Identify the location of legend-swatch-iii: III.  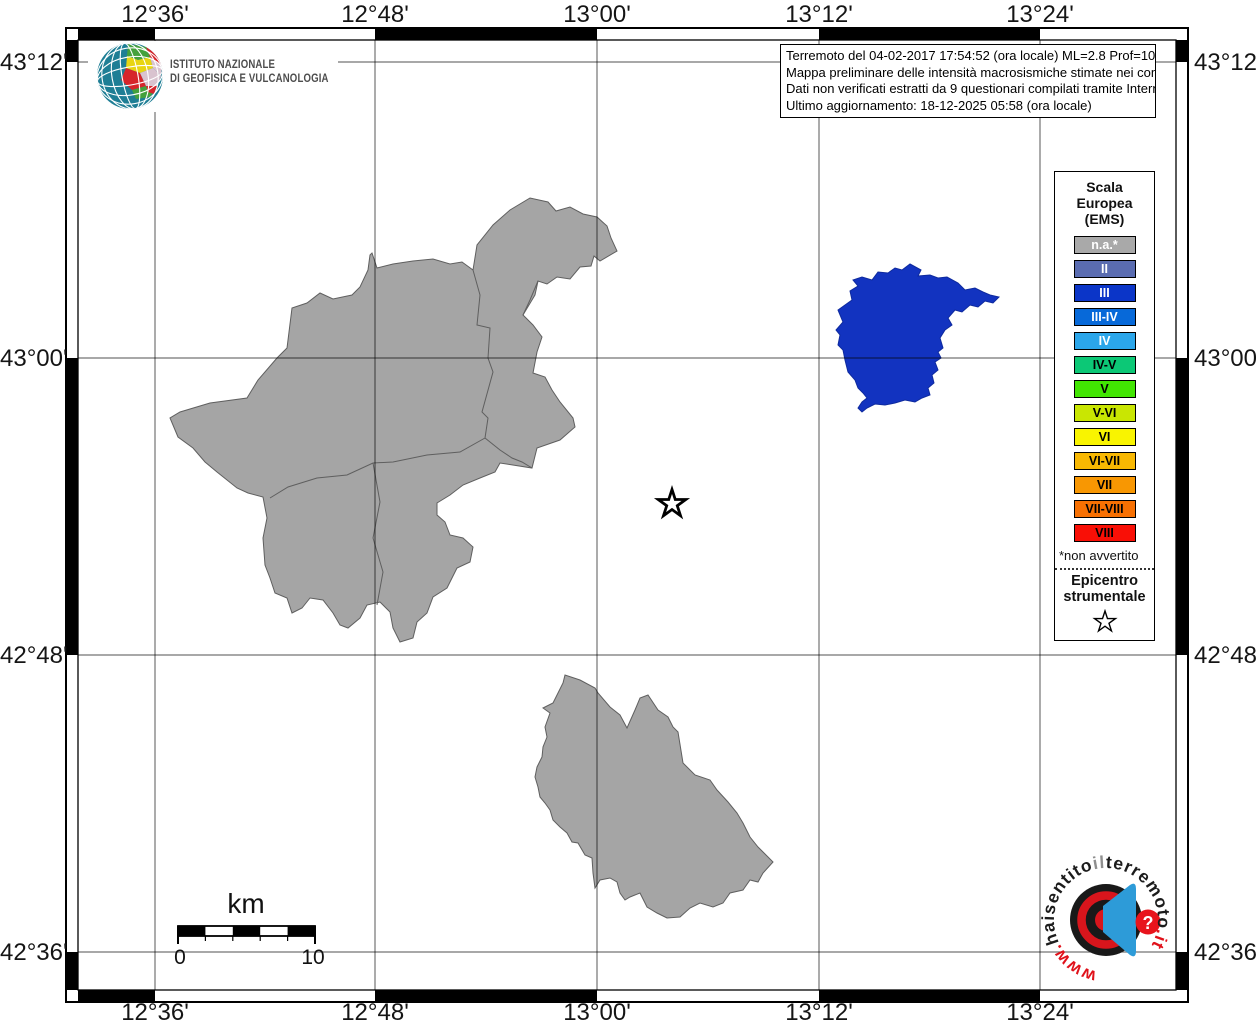
(1104, 293).